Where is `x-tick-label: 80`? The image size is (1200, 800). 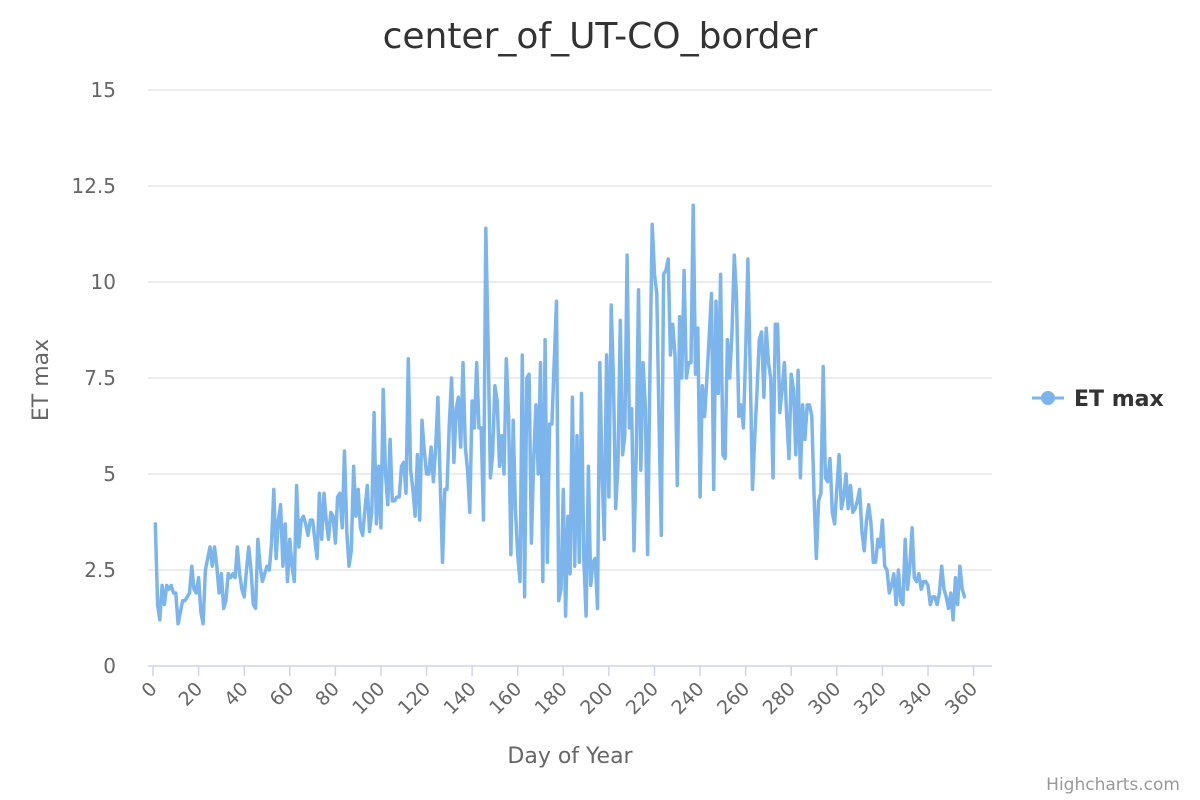
x-tick-label: 80 is located at coordinates (327, 694).